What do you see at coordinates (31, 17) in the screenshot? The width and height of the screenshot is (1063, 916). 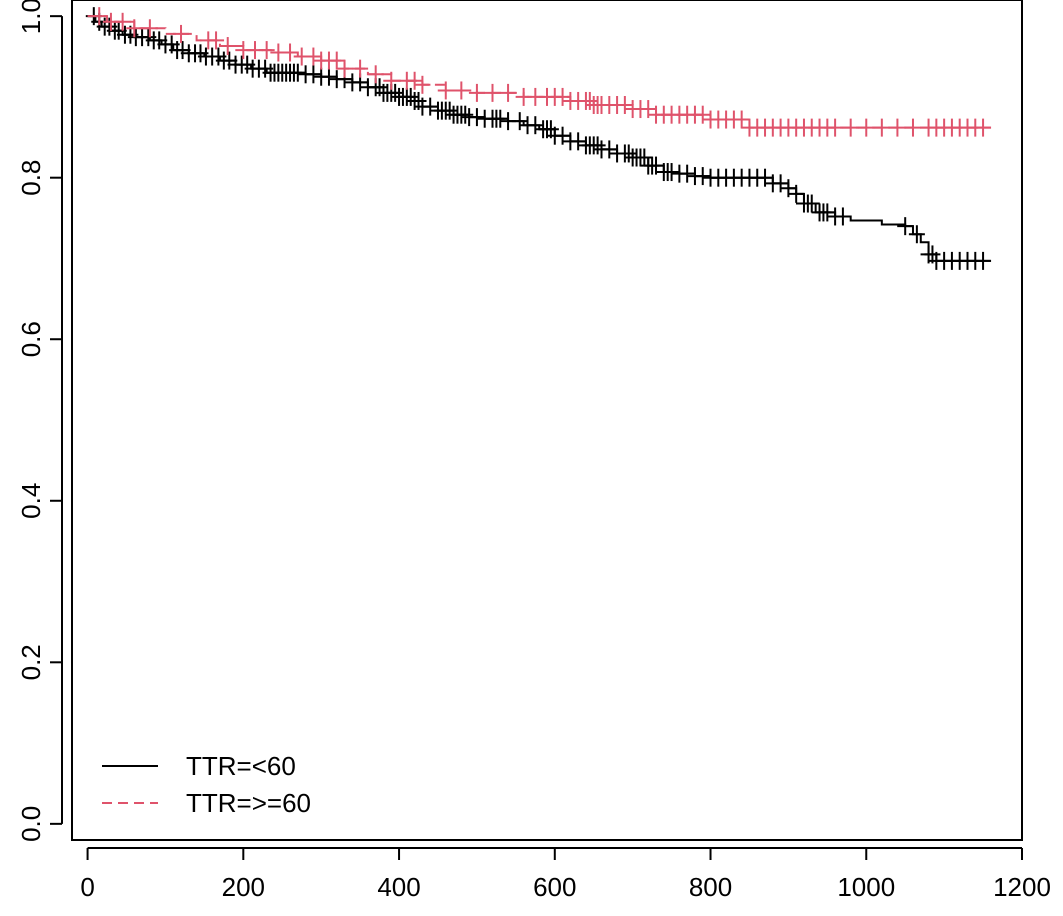 I see `y-tick-label: 1.0` at bounding box center [31, 17].